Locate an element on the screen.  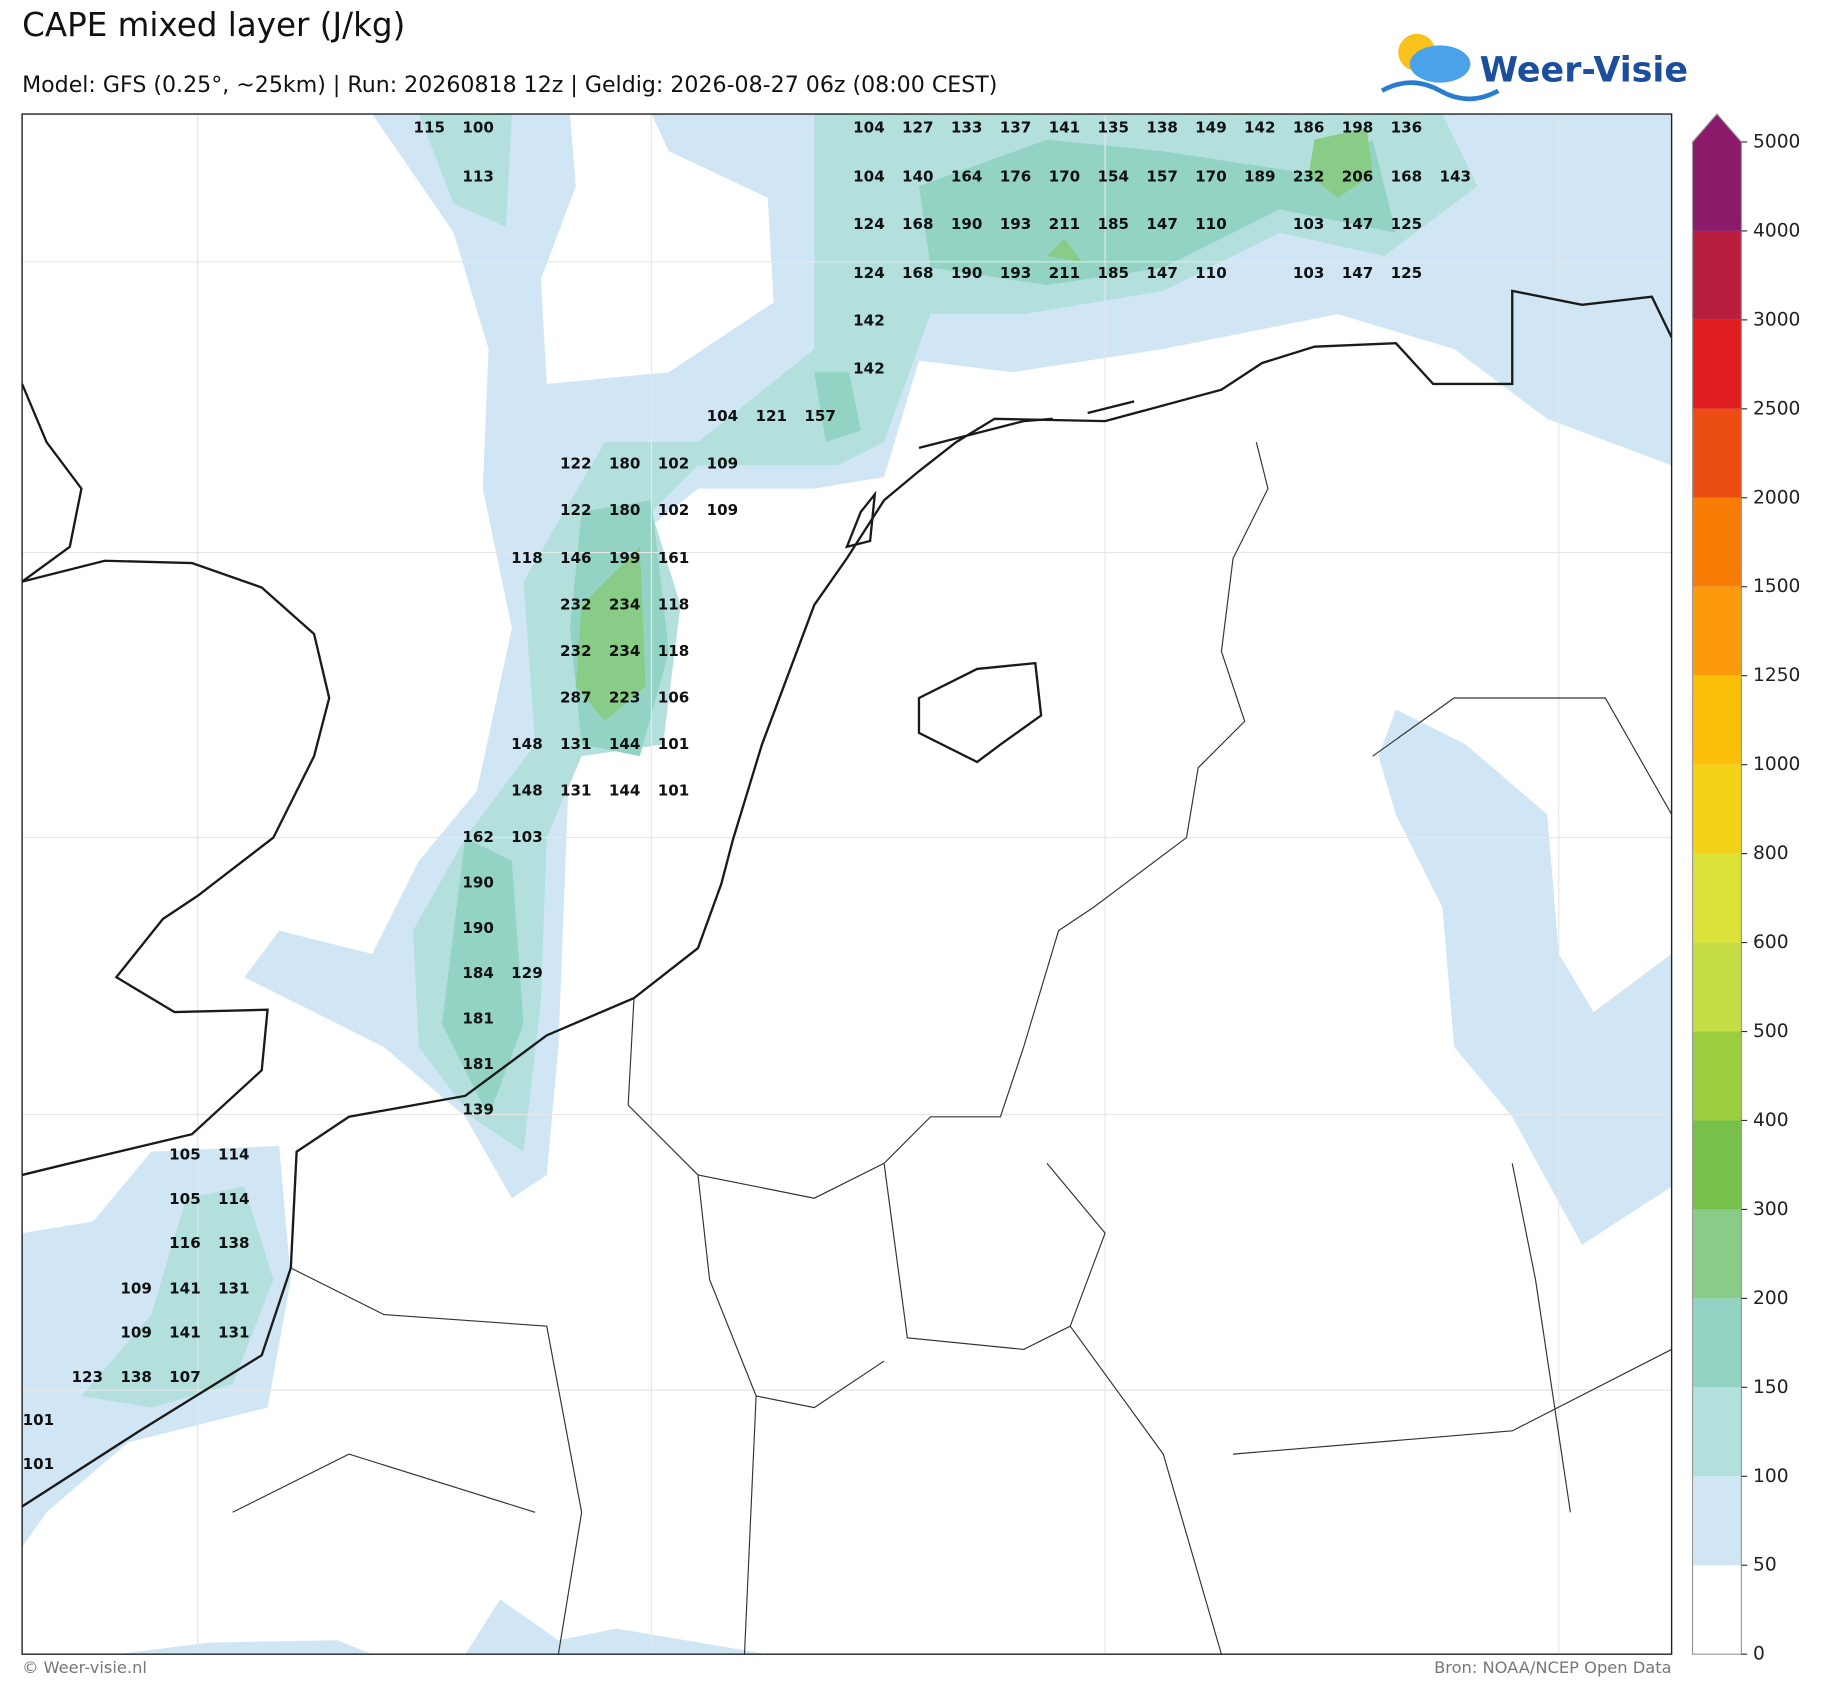
map-value-label: 144 is located at coordinates (625, 791).